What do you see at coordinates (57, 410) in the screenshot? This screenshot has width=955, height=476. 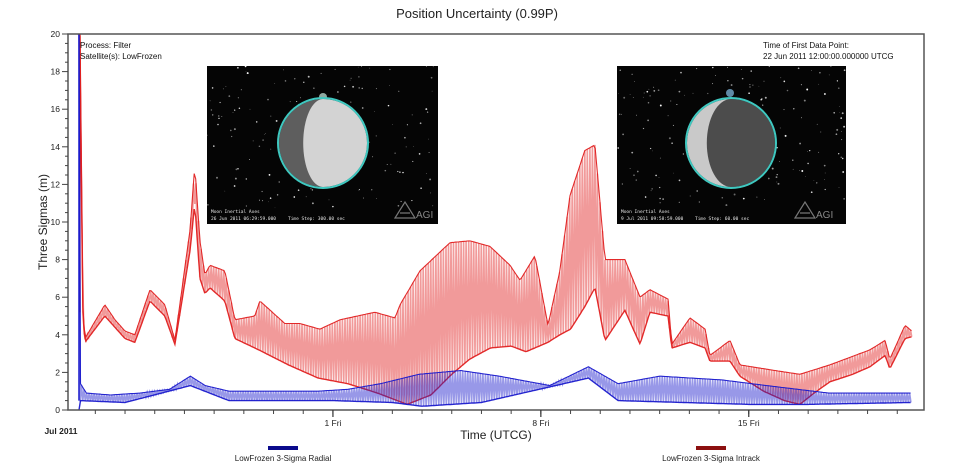 I see `y-tick-label: 0` at bounding box center [57, 410].